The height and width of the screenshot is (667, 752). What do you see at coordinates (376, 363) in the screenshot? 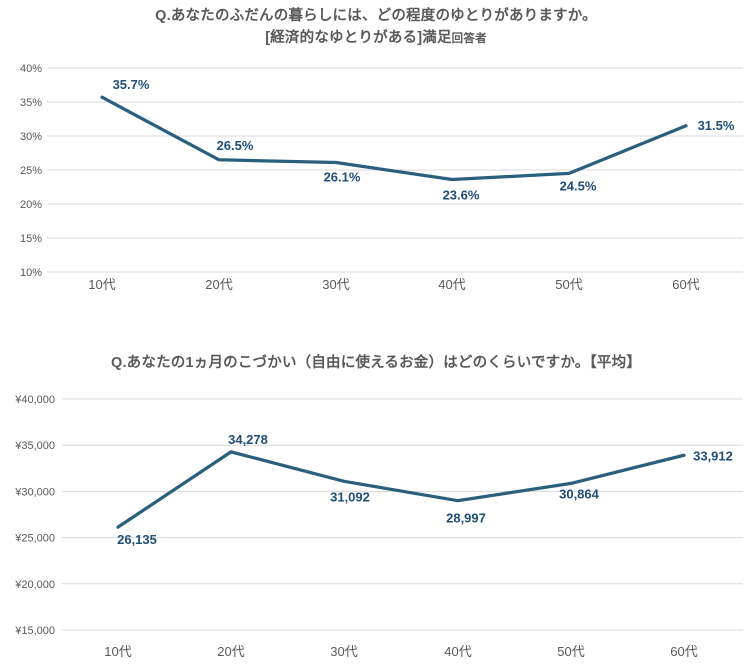
I see `chart2-title: Q.あなたの1ヵ月のこづかい（自由に使えるお金）はどのくらいですか。【平均】` at bounding box center [376, 363].